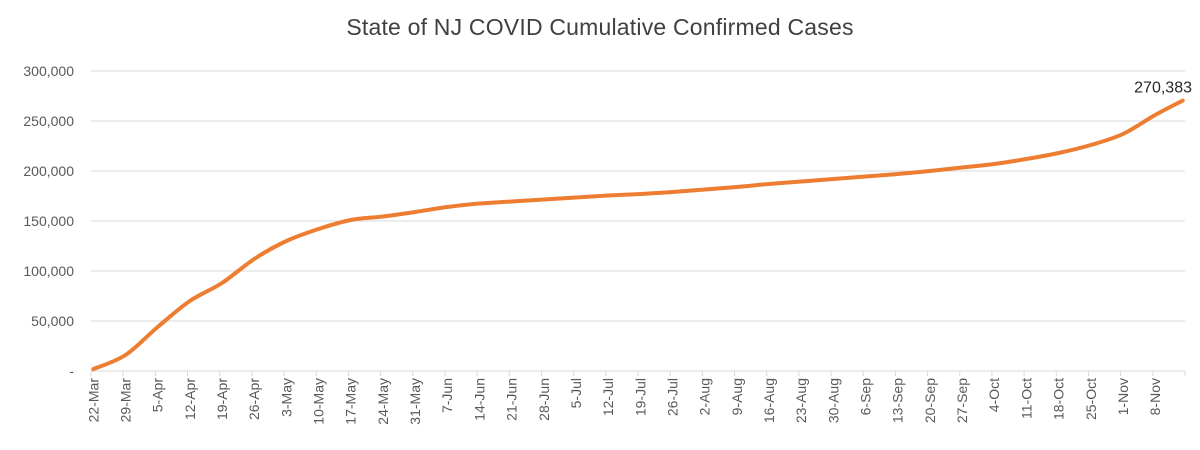 This screenshot has height=450, width=1200. I want to click on y-axis-tick-label: 250,000, so click(48, 121).